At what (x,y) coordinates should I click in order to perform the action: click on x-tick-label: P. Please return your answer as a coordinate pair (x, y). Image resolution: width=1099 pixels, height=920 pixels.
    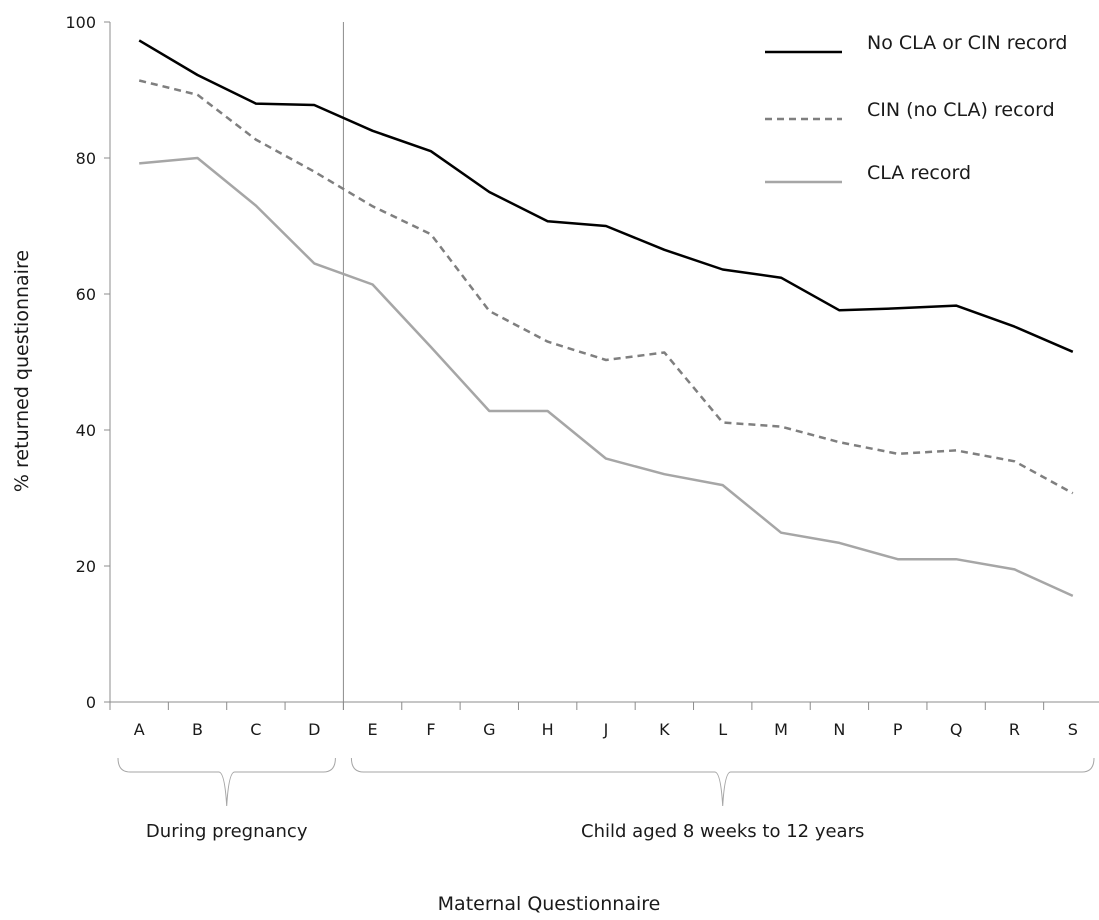
    Looking at the image, I should click on (898, 729).